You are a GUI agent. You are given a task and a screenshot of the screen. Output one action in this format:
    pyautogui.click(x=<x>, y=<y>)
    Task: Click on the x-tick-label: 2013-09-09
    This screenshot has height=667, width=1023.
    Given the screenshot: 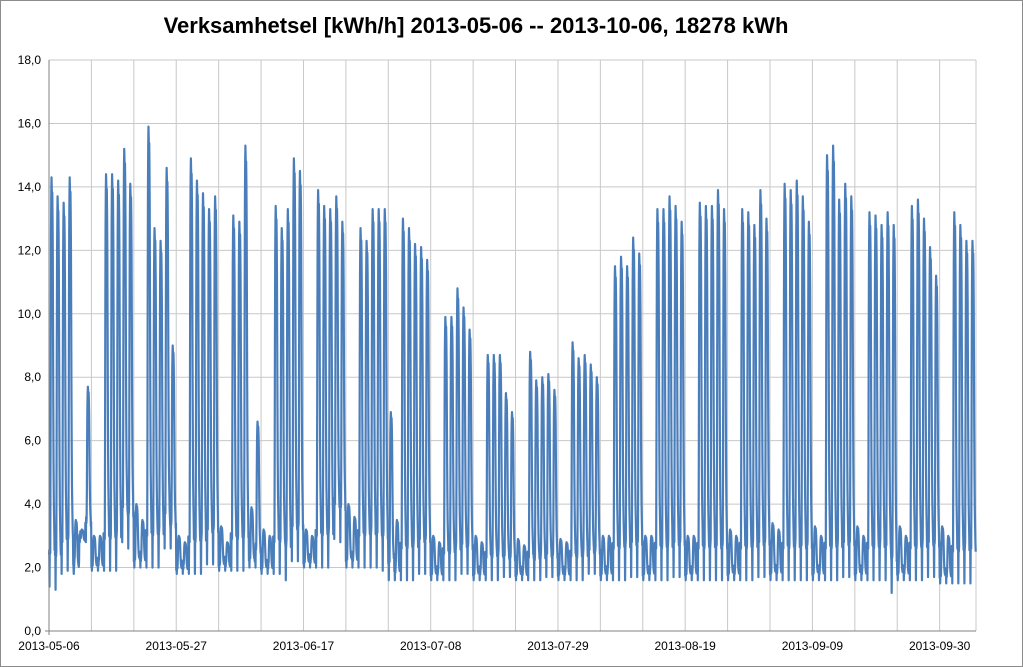 What is the action you would take?
    pyautogui.click(x=813, y=646)
    